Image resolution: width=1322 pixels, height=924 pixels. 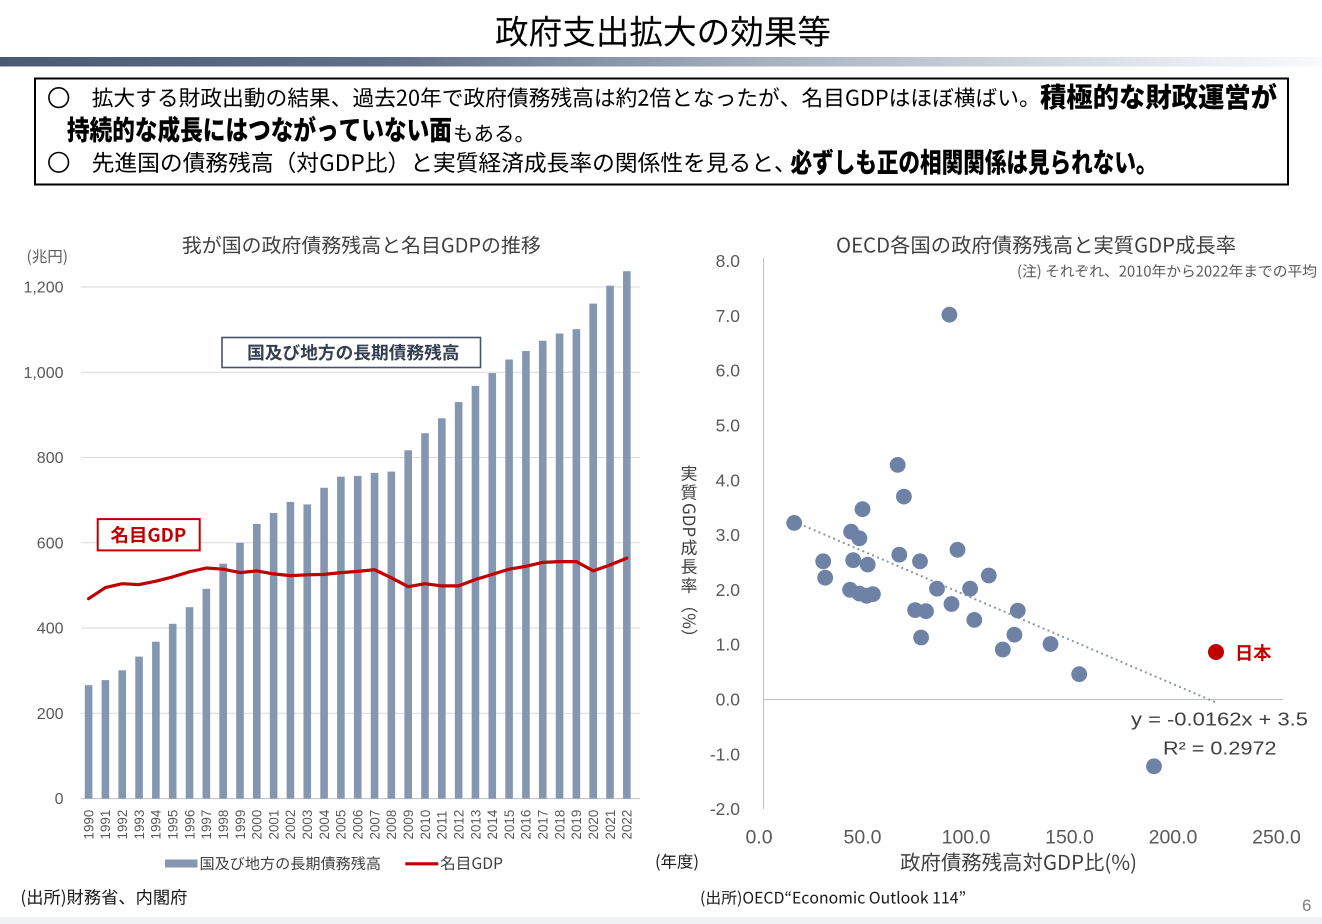 I want to click on svg-text: 2000, so click(x=257, y=825).